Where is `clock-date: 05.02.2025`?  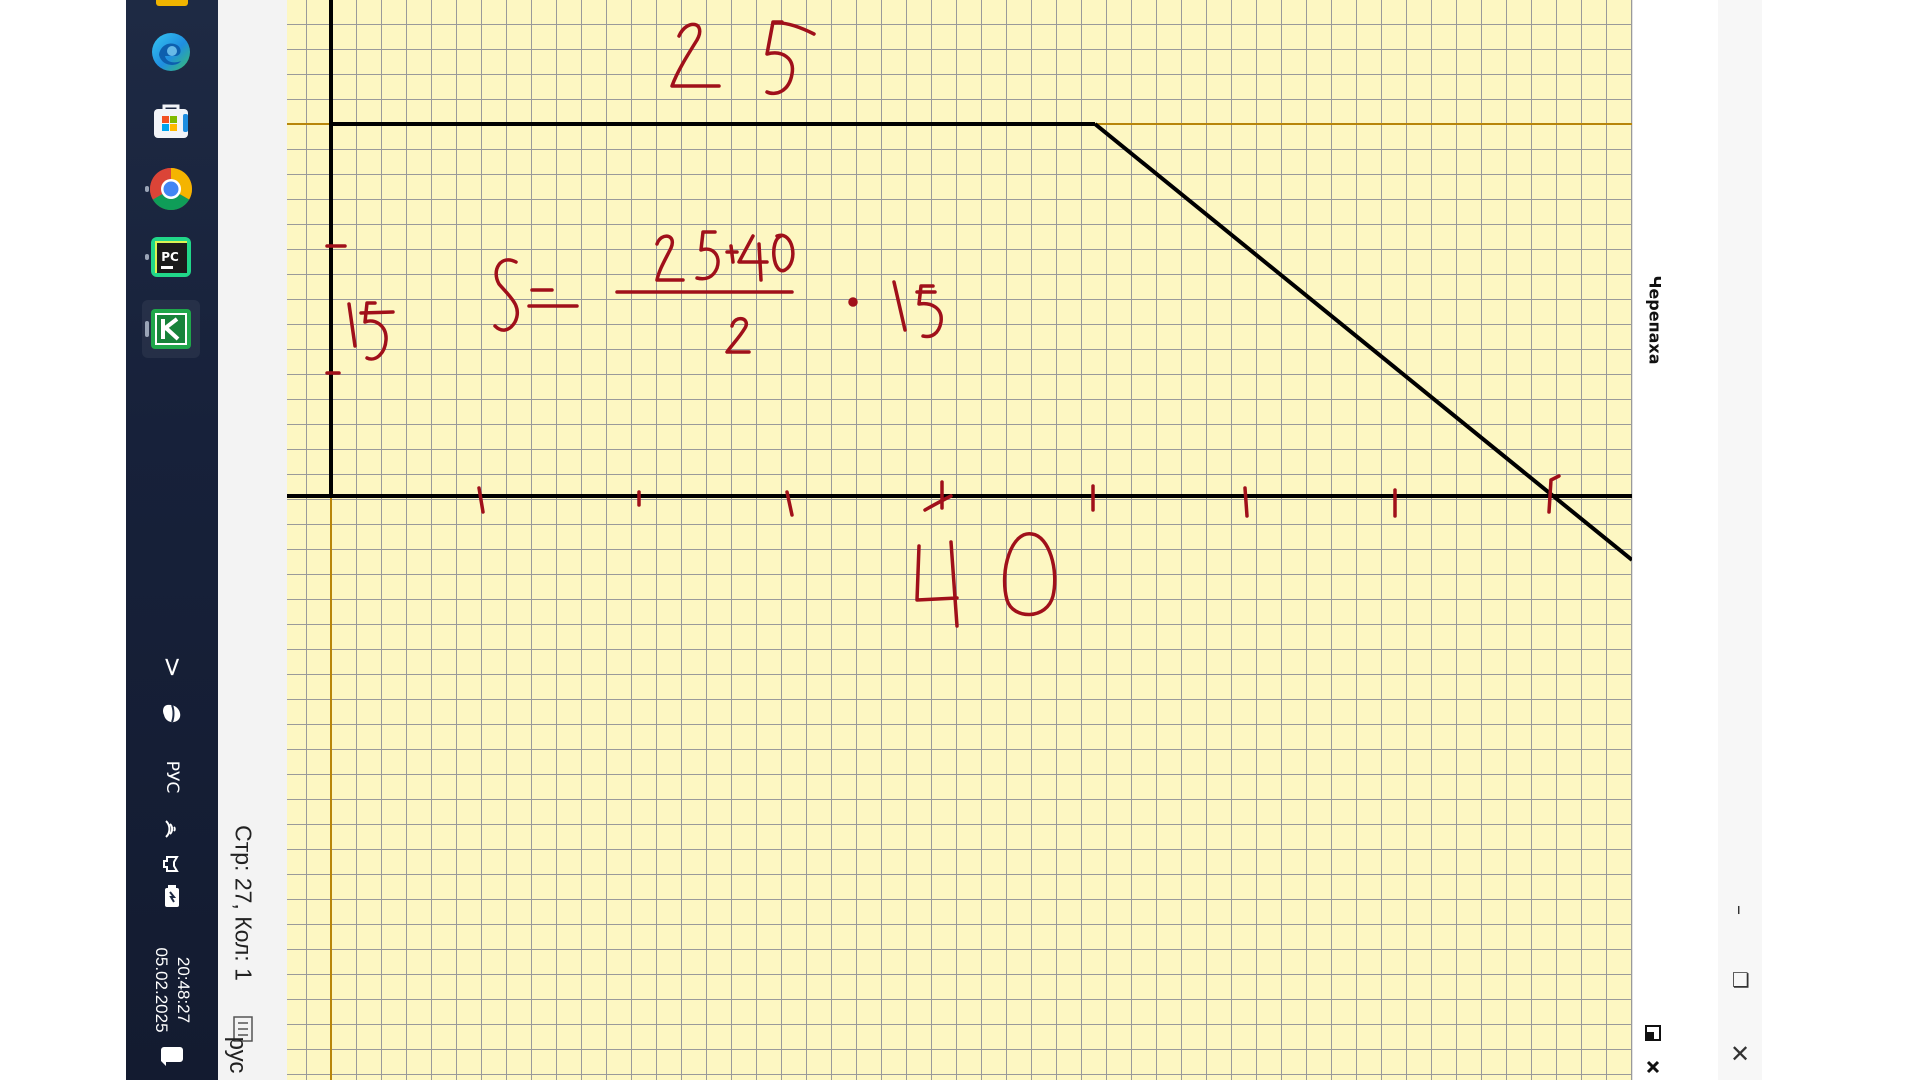 clock-date: 05.02.2025 is located at coordinates (161, 990).